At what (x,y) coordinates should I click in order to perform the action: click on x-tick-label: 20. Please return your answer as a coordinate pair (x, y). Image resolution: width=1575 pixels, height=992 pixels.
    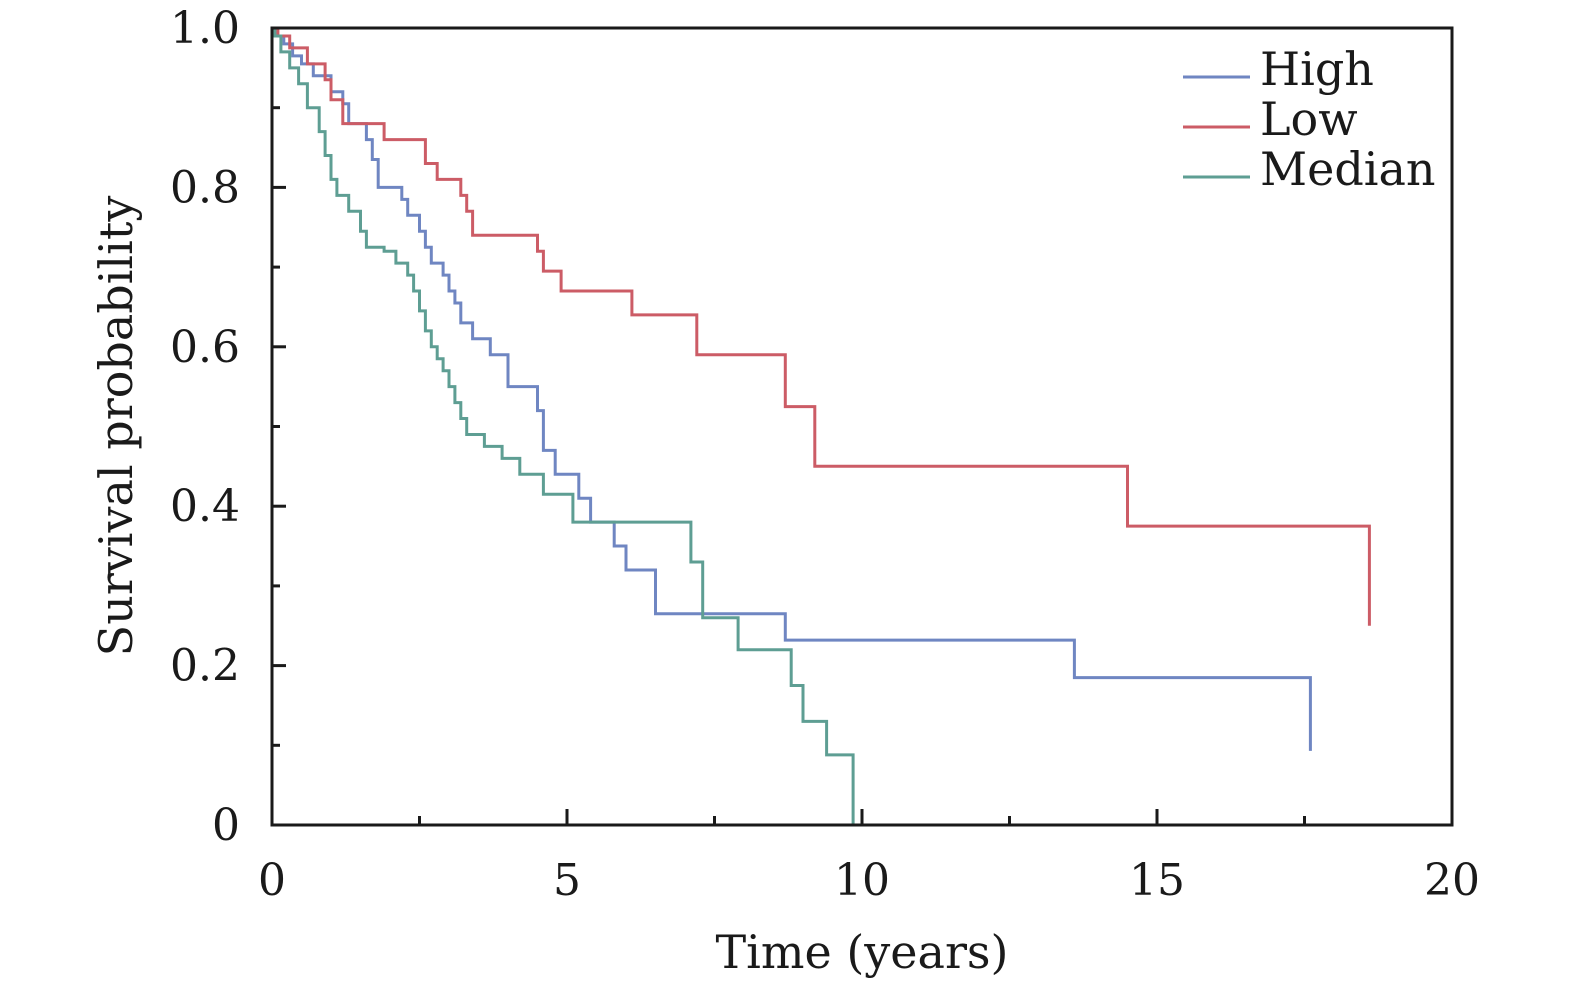
    Looking at the image, I should click on (1452, 880).